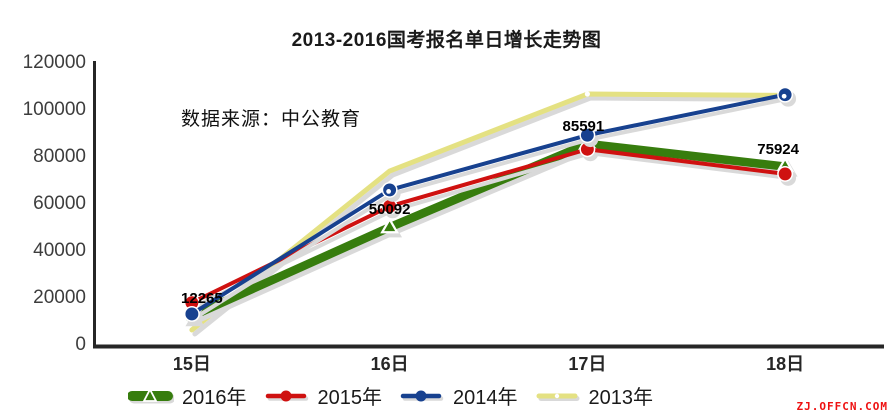  I want to click on y-tick-label: 60000, so click(59, 203).